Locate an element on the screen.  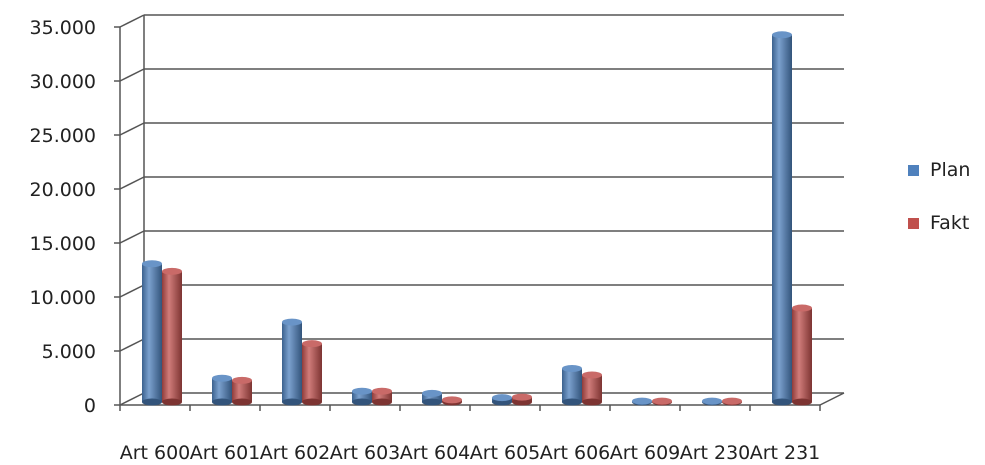
legend-item-plan: Plan is located at coordinates (939, 170).